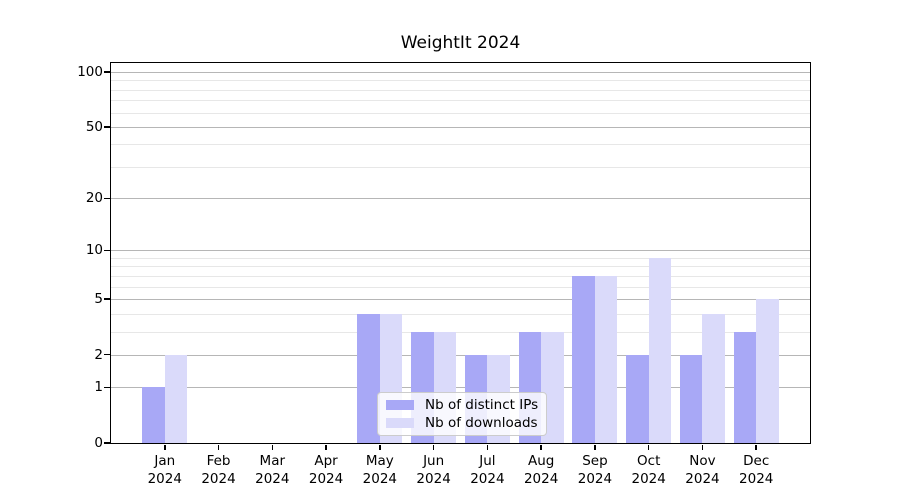 This screenshot has height=500, width=900. What do you see at coordinates (462, 414) in the screenshot?
I see `legend: Nb of distinct IPs Nb of downloads` at bounding box center [462, 414].